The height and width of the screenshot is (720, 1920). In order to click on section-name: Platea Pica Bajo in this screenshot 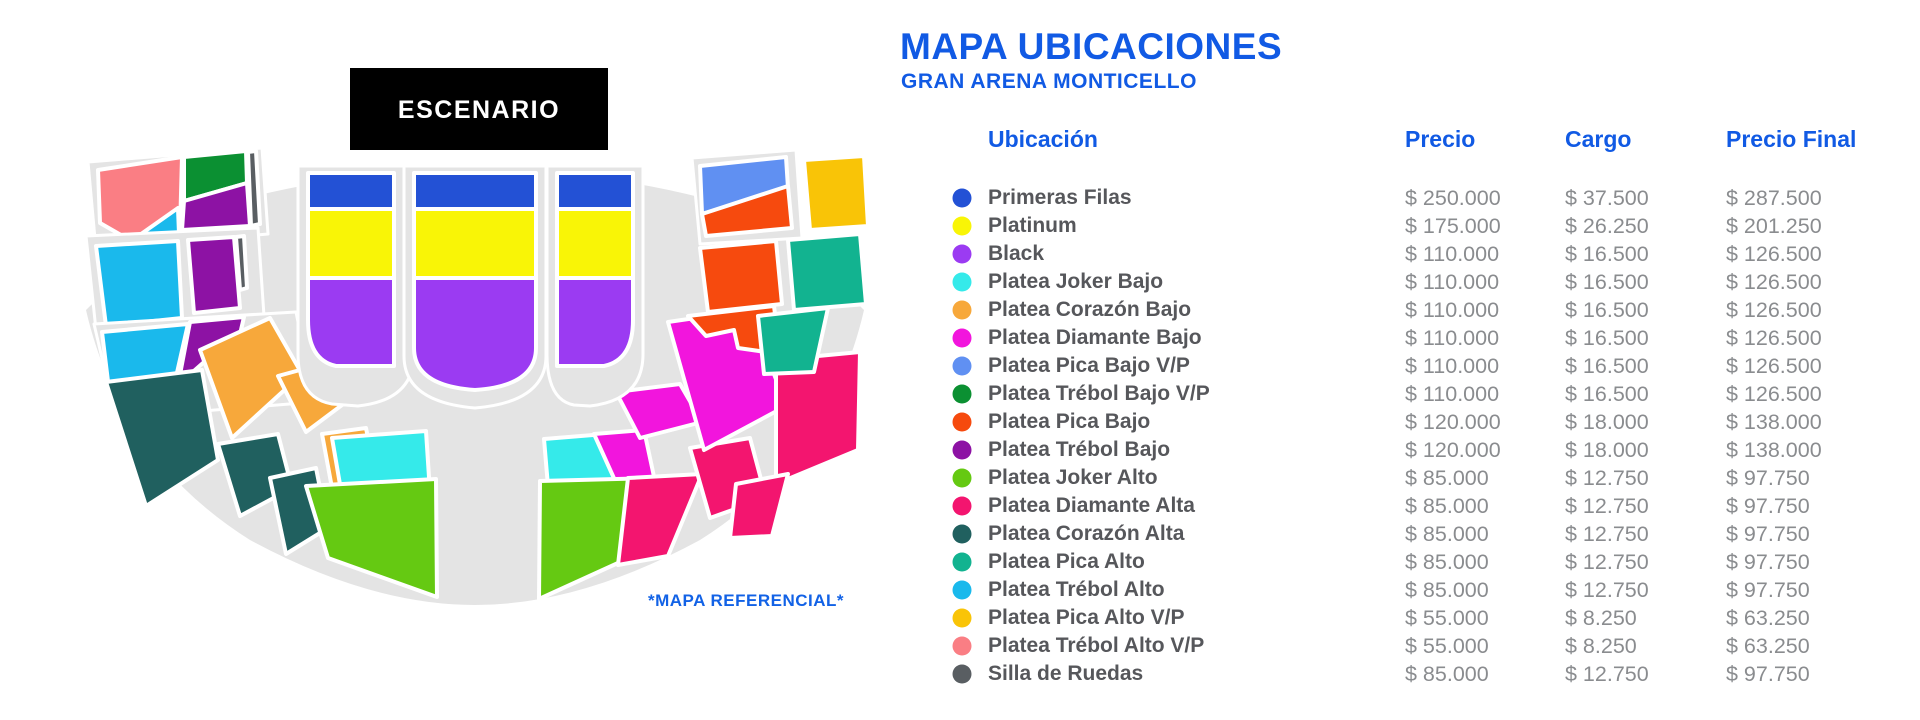, I will do `click(1069, 421)`.